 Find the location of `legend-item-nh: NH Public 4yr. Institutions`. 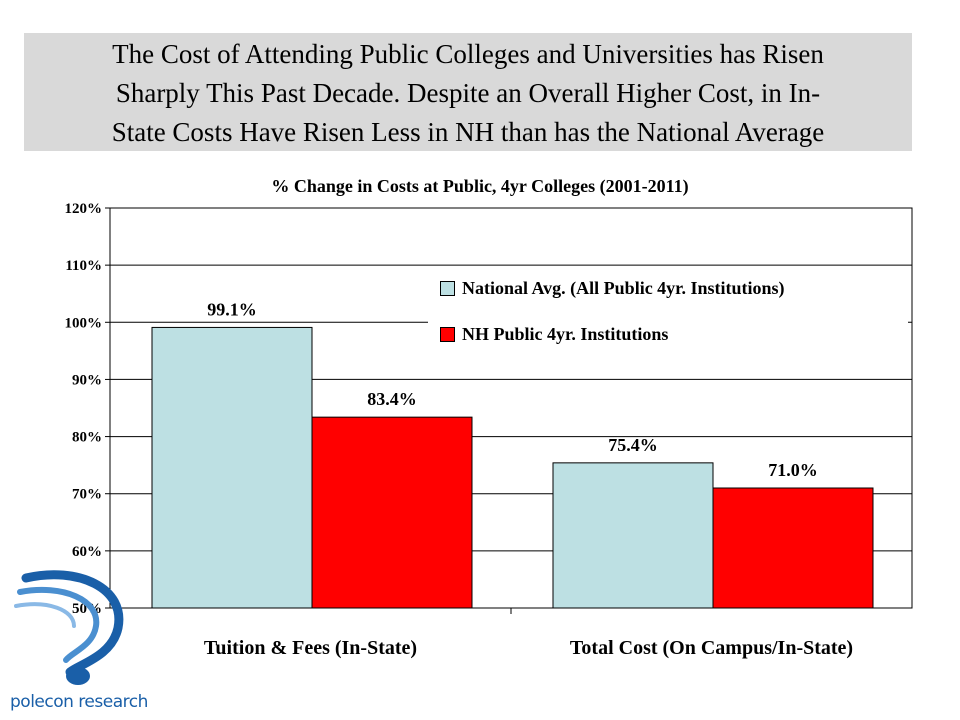

legend-item-nh: NH Public 4yr. Institutions is located at coordinates (554, 334).